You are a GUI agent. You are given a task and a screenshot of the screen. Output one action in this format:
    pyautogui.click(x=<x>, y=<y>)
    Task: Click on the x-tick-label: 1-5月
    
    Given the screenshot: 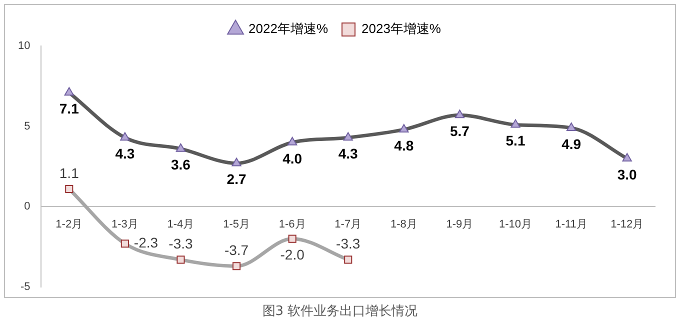 What is the action you would take?
    pyautogui.click(x=236, y=224)
    